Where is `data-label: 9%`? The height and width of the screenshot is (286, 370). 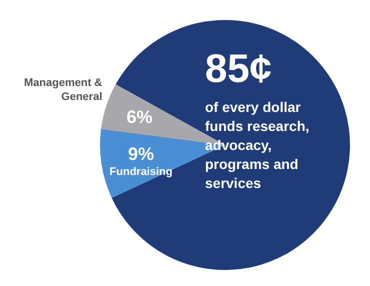 data-label: 9% is located at coordinates (141, 154).